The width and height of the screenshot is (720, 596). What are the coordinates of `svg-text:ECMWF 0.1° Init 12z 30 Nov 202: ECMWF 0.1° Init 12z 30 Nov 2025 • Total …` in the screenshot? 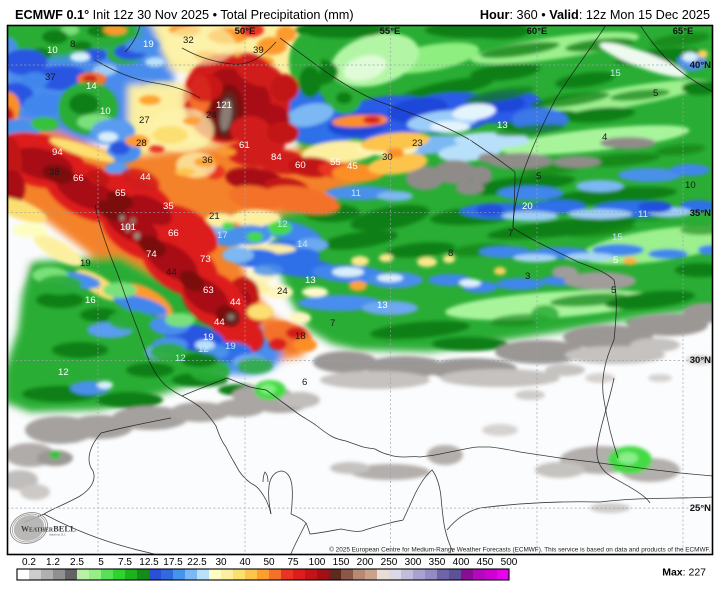 It's located at (184, 15).